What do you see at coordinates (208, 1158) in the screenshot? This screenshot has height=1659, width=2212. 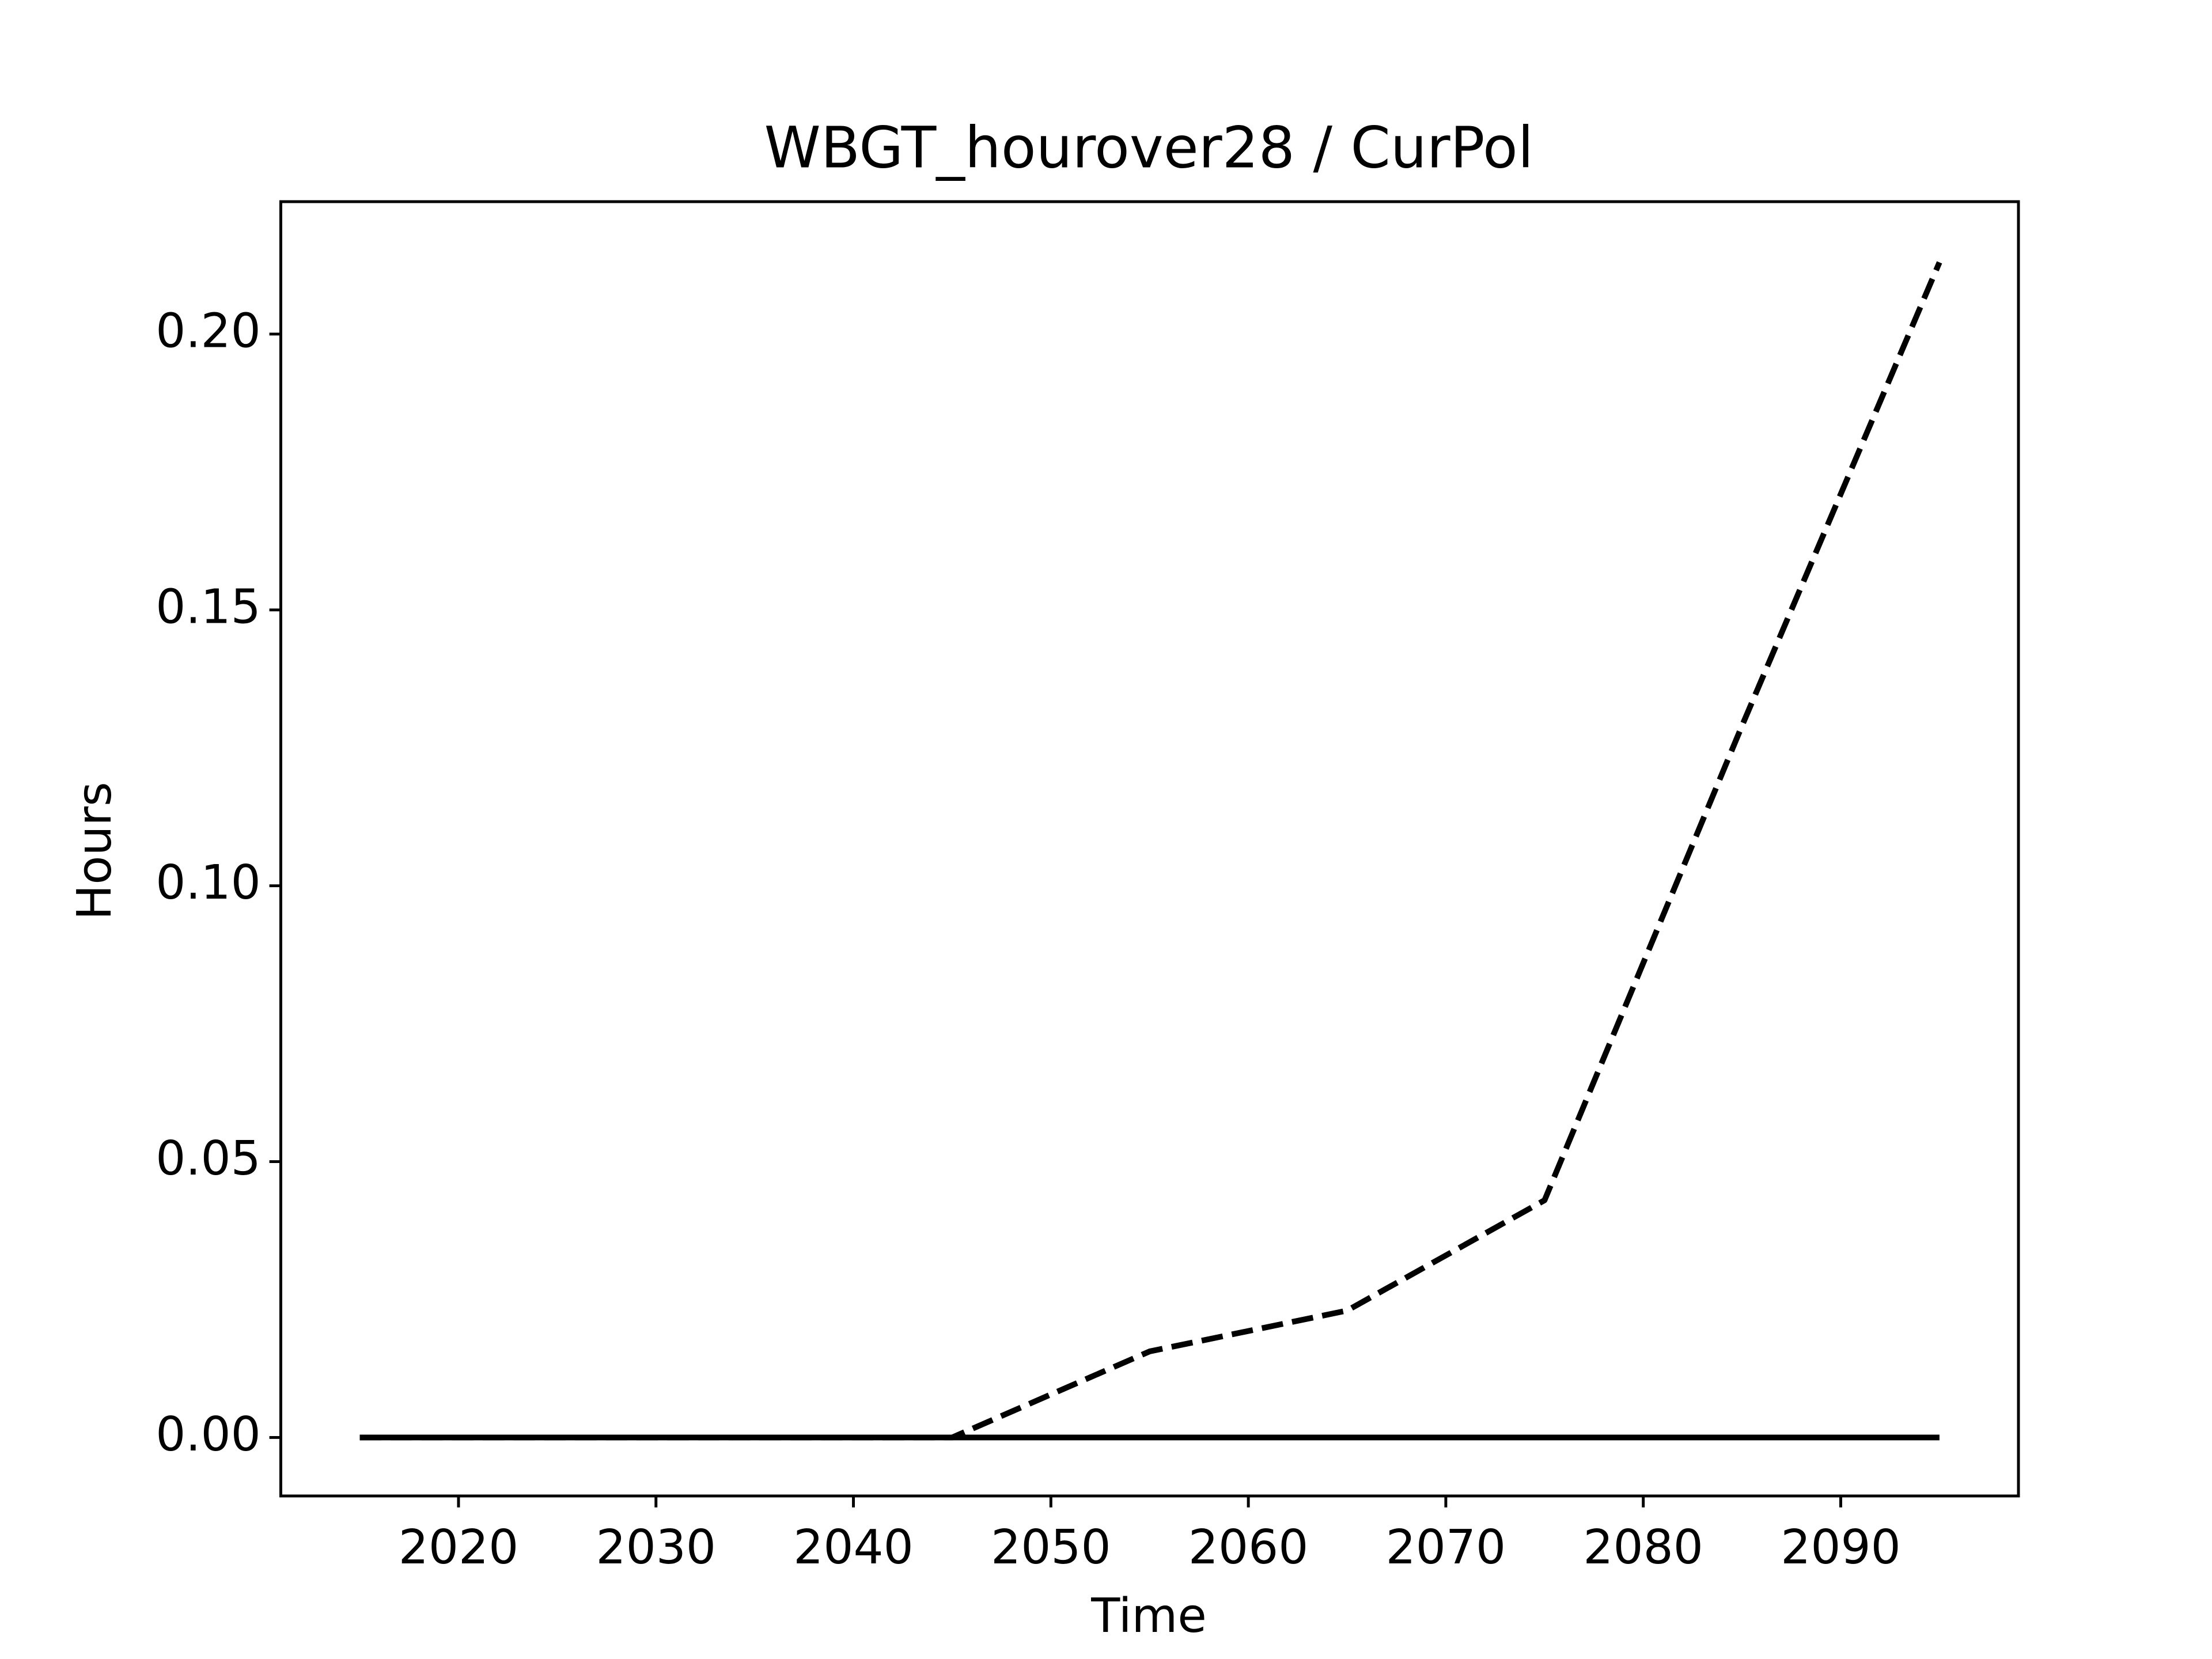 I see `y-tick-label: 0.05` at bounding box center [208, 1158].